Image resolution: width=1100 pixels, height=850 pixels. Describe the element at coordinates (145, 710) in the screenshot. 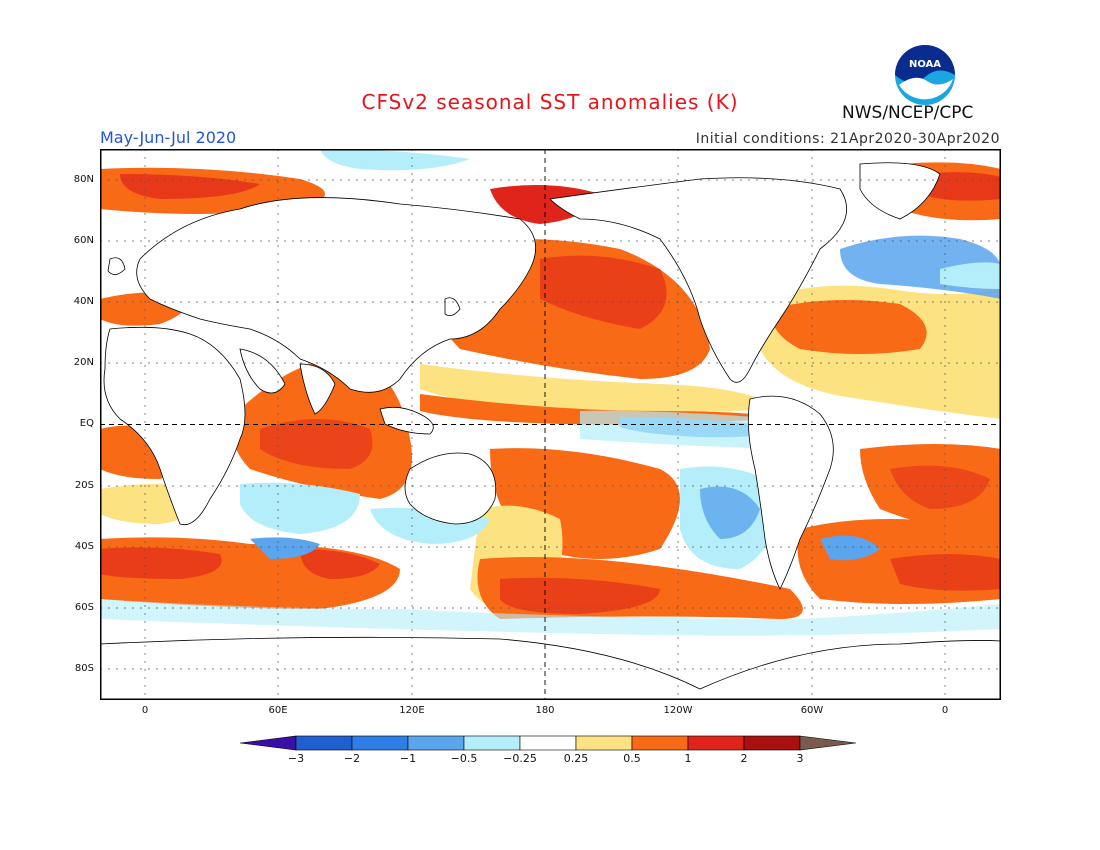

I see `lon-tick-0-west: 0` at that location.